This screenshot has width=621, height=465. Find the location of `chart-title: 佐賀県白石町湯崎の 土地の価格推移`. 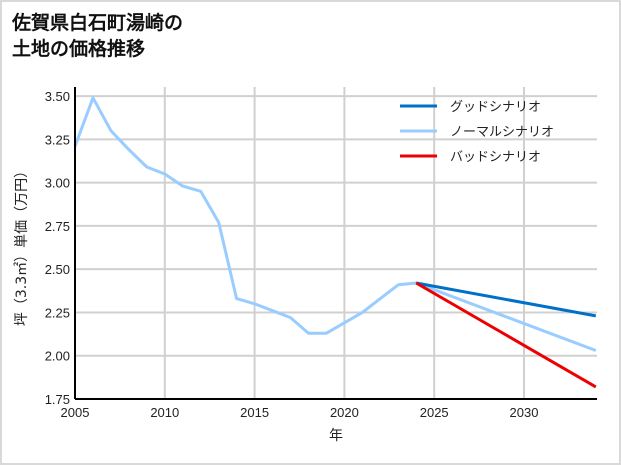

chart-title: 佐賀県白石町湯崎の 土地の価格推移 is located at coordinates (97, 36).